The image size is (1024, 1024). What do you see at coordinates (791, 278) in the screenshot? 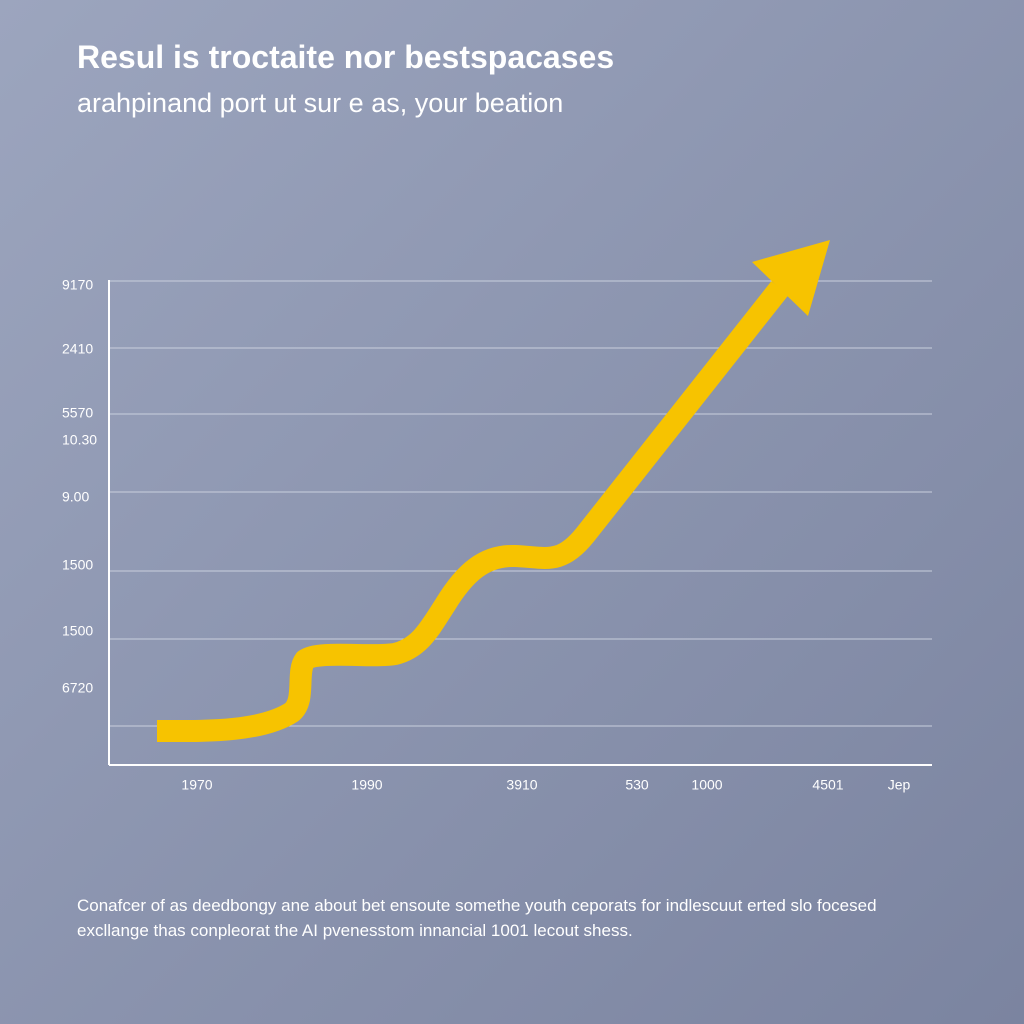
I see `arrow-head` at bounding box center [791, 278].